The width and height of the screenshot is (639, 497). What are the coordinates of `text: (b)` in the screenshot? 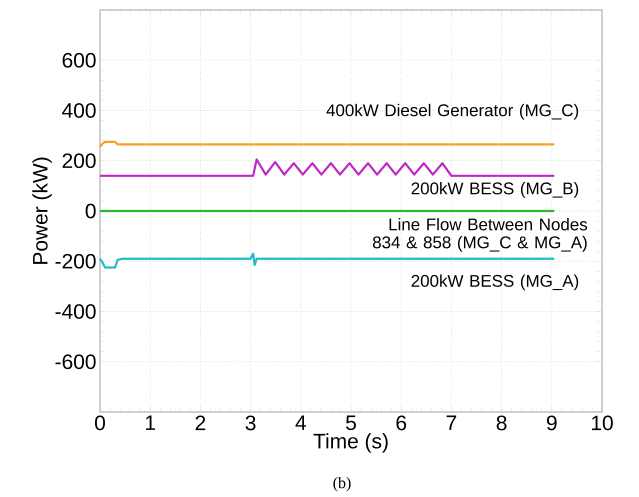 It's located at (342, 484).